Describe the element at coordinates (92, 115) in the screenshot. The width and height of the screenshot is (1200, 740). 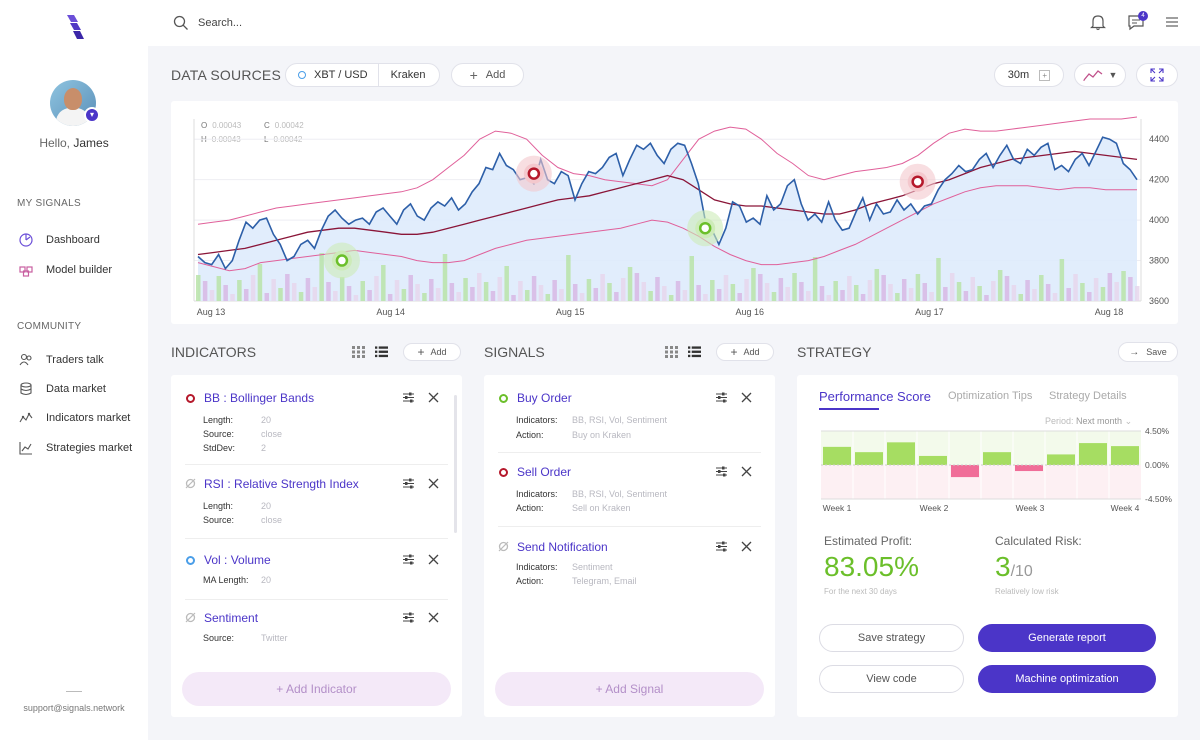
I see `chevron-down-icon: ▾` at that location.